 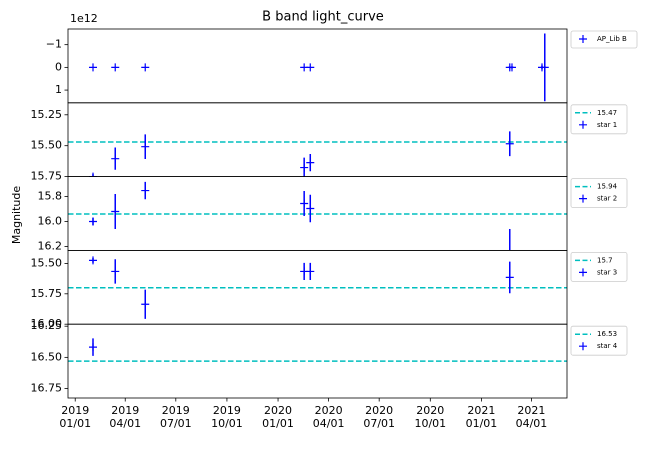 I want to click on legend-label: star 3, so click(x=607, y=272).